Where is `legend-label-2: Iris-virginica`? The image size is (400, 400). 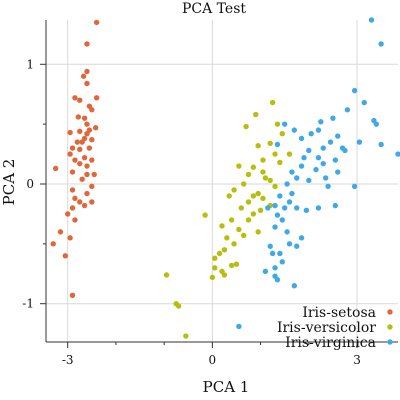
legend-label-2: Iris-virginica is located at coordinates (330, 343).